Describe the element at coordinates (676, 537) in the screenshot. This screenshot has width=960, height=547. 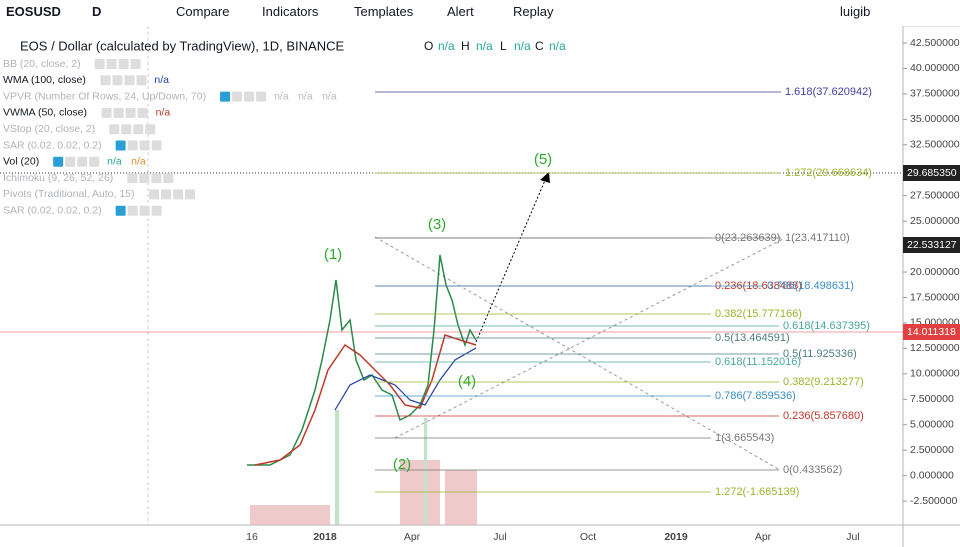
I see `time-label: 2019` at that location.